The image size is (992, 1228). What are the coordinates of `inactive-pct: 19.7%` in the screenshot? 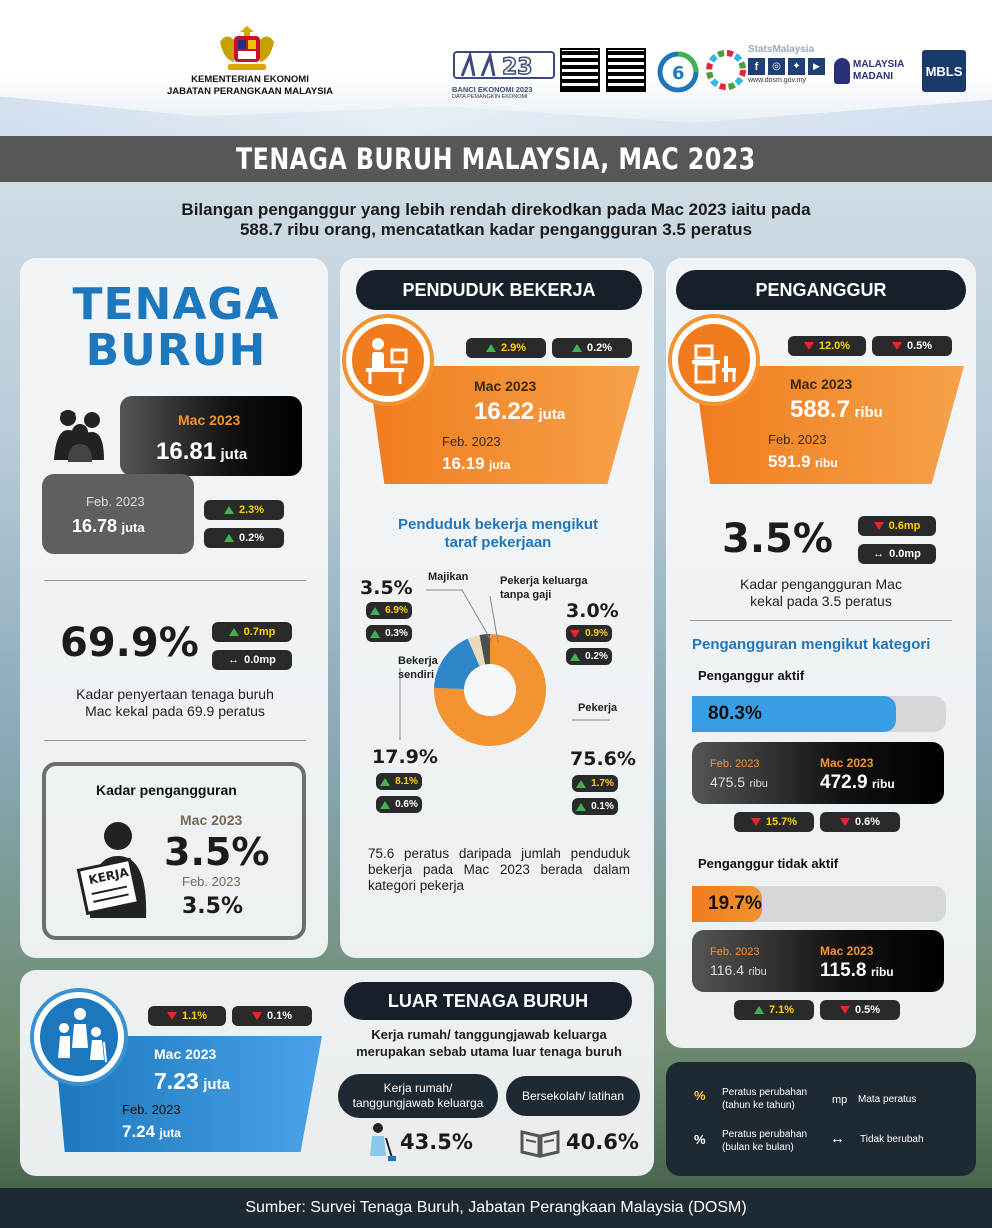 It's located at (735, 903).